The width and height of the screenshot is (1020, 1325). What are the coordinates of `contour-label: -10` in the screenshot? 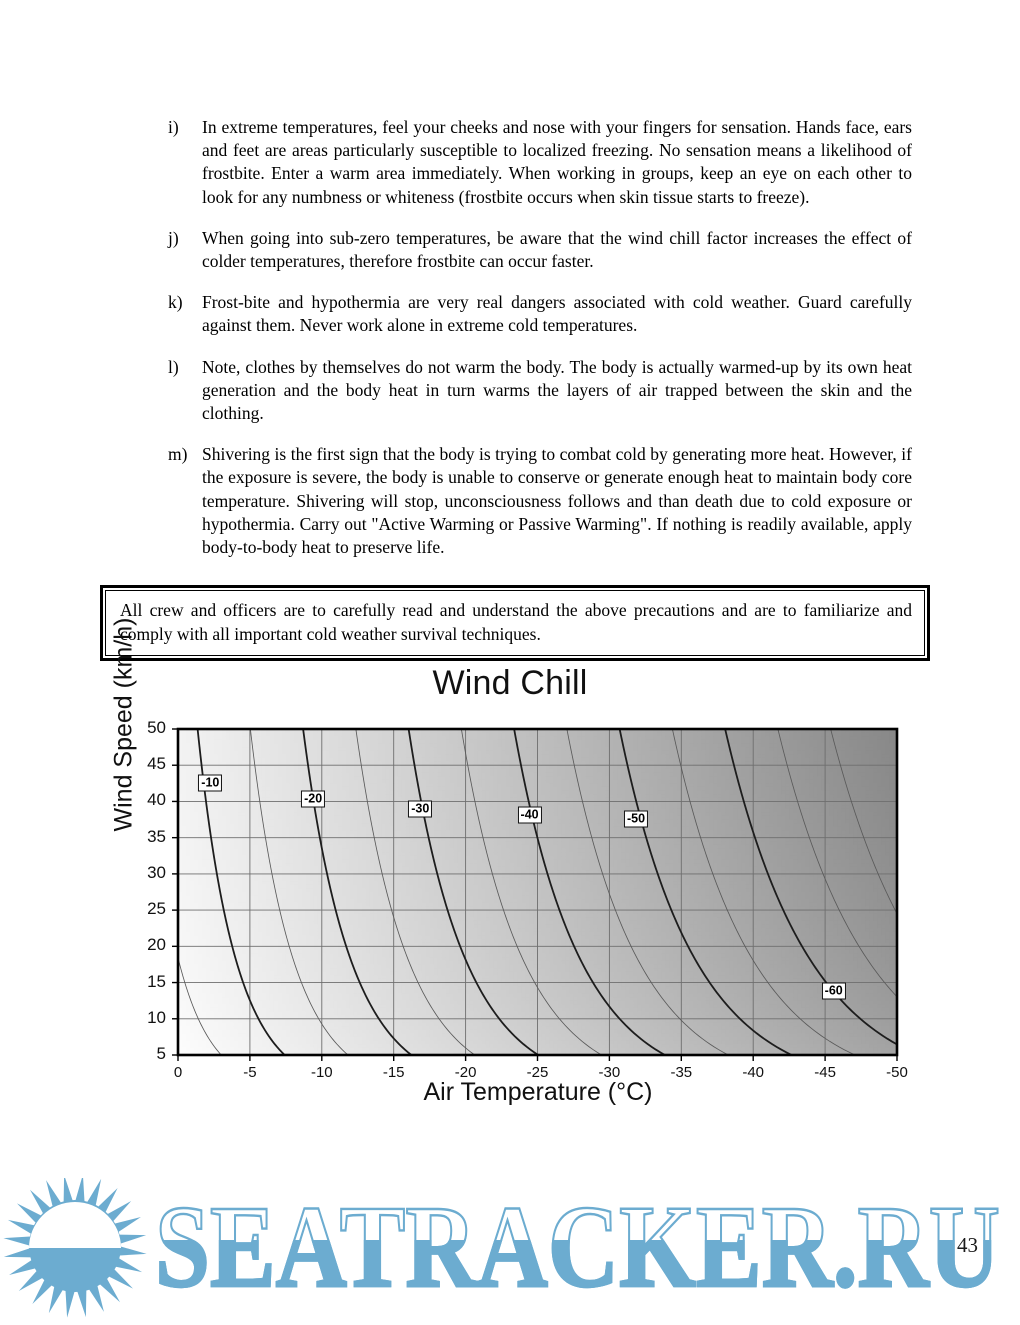 It's located at (210, 782).